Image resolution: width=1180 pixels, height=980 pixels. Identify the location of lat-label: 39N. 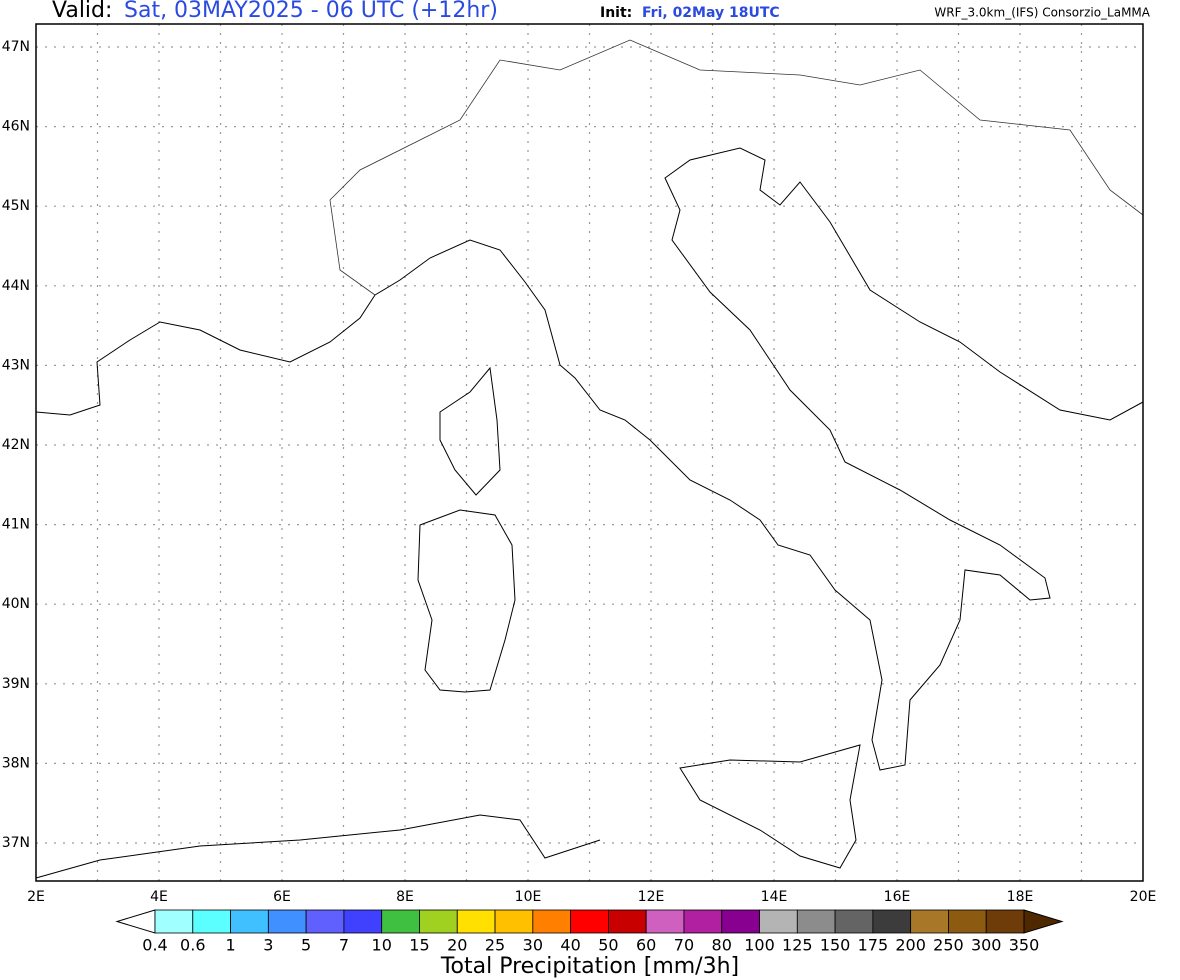
(16, 684).